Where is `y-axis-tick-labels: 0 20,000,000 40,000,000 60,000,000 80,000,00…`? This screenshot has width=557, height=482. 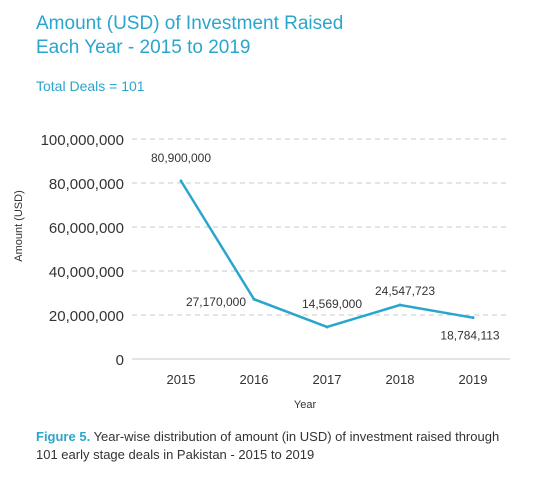 y-axis-tick-labels: 0 20,000,000 40,000,000 60,000,000 80,000,00… is located at coordinates (82, 250).